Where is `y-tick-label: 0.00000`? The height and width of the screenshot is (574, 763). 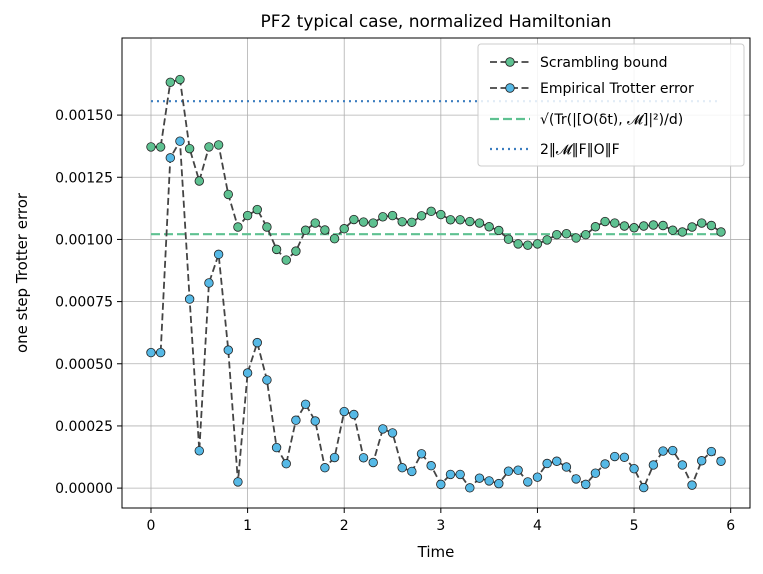 y-tick-label: 0.00000 is located at coordinates (84, 489).